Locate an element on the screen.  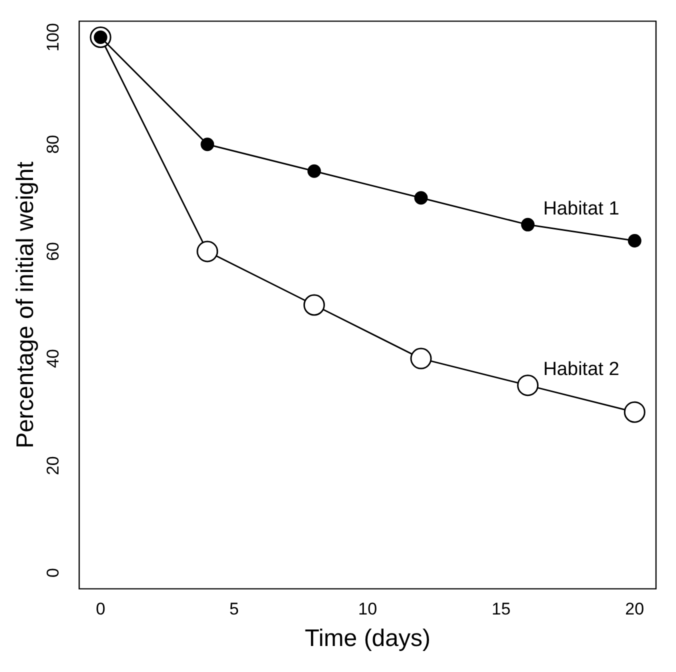
y-tick-label: 100 is located at coordinates (53, 37).